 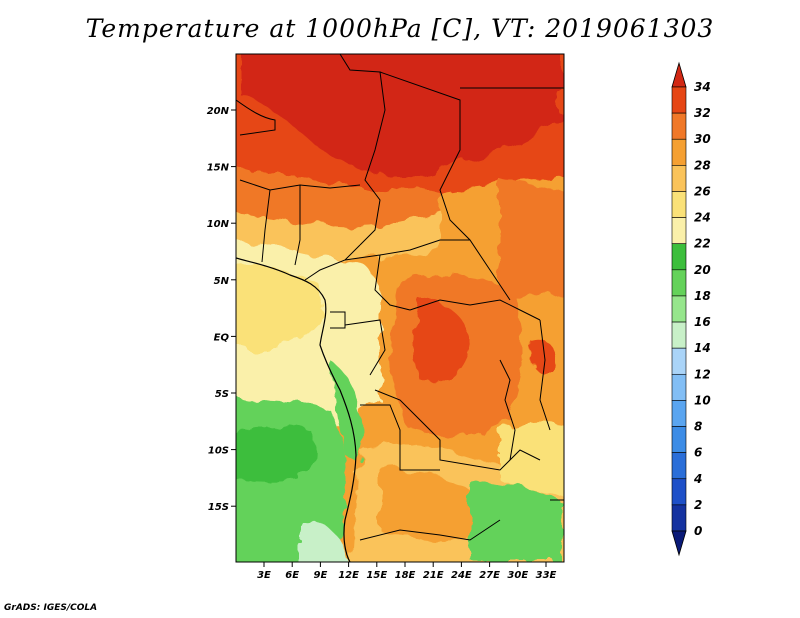 What do you see at coordinates (702, 244) in the screenshot?
I see `colorbar-label: 22` at bounding box center [702, 244].